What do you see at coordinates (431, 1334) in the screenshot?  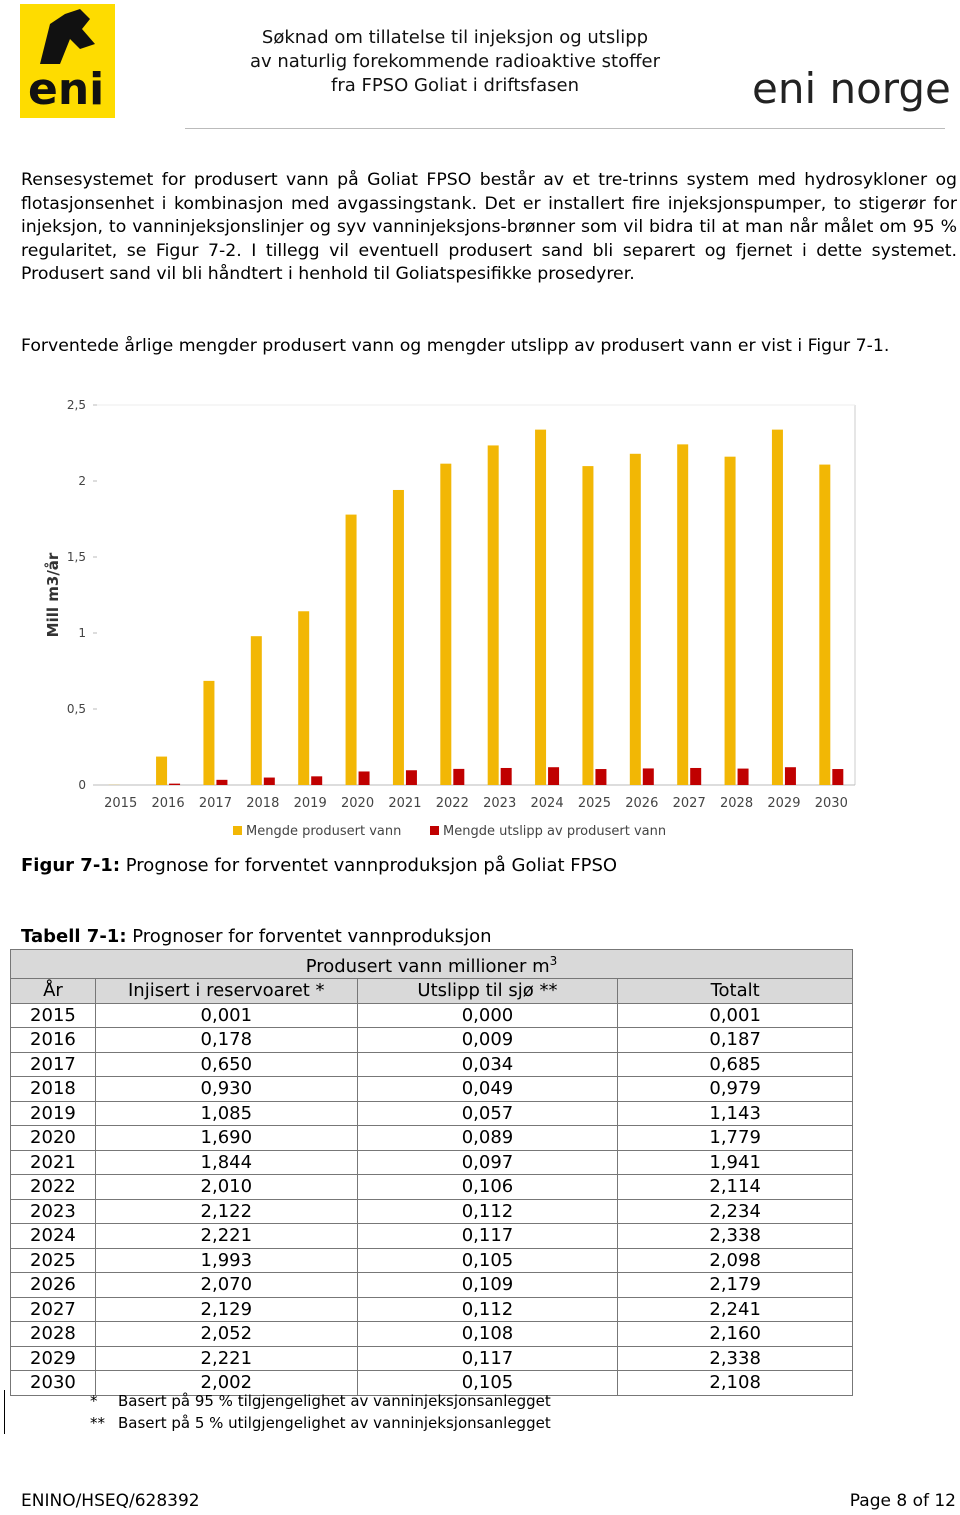 I see `table-row: 2028 2,052 0,108 2,160` at bounding box center [431, 1334].